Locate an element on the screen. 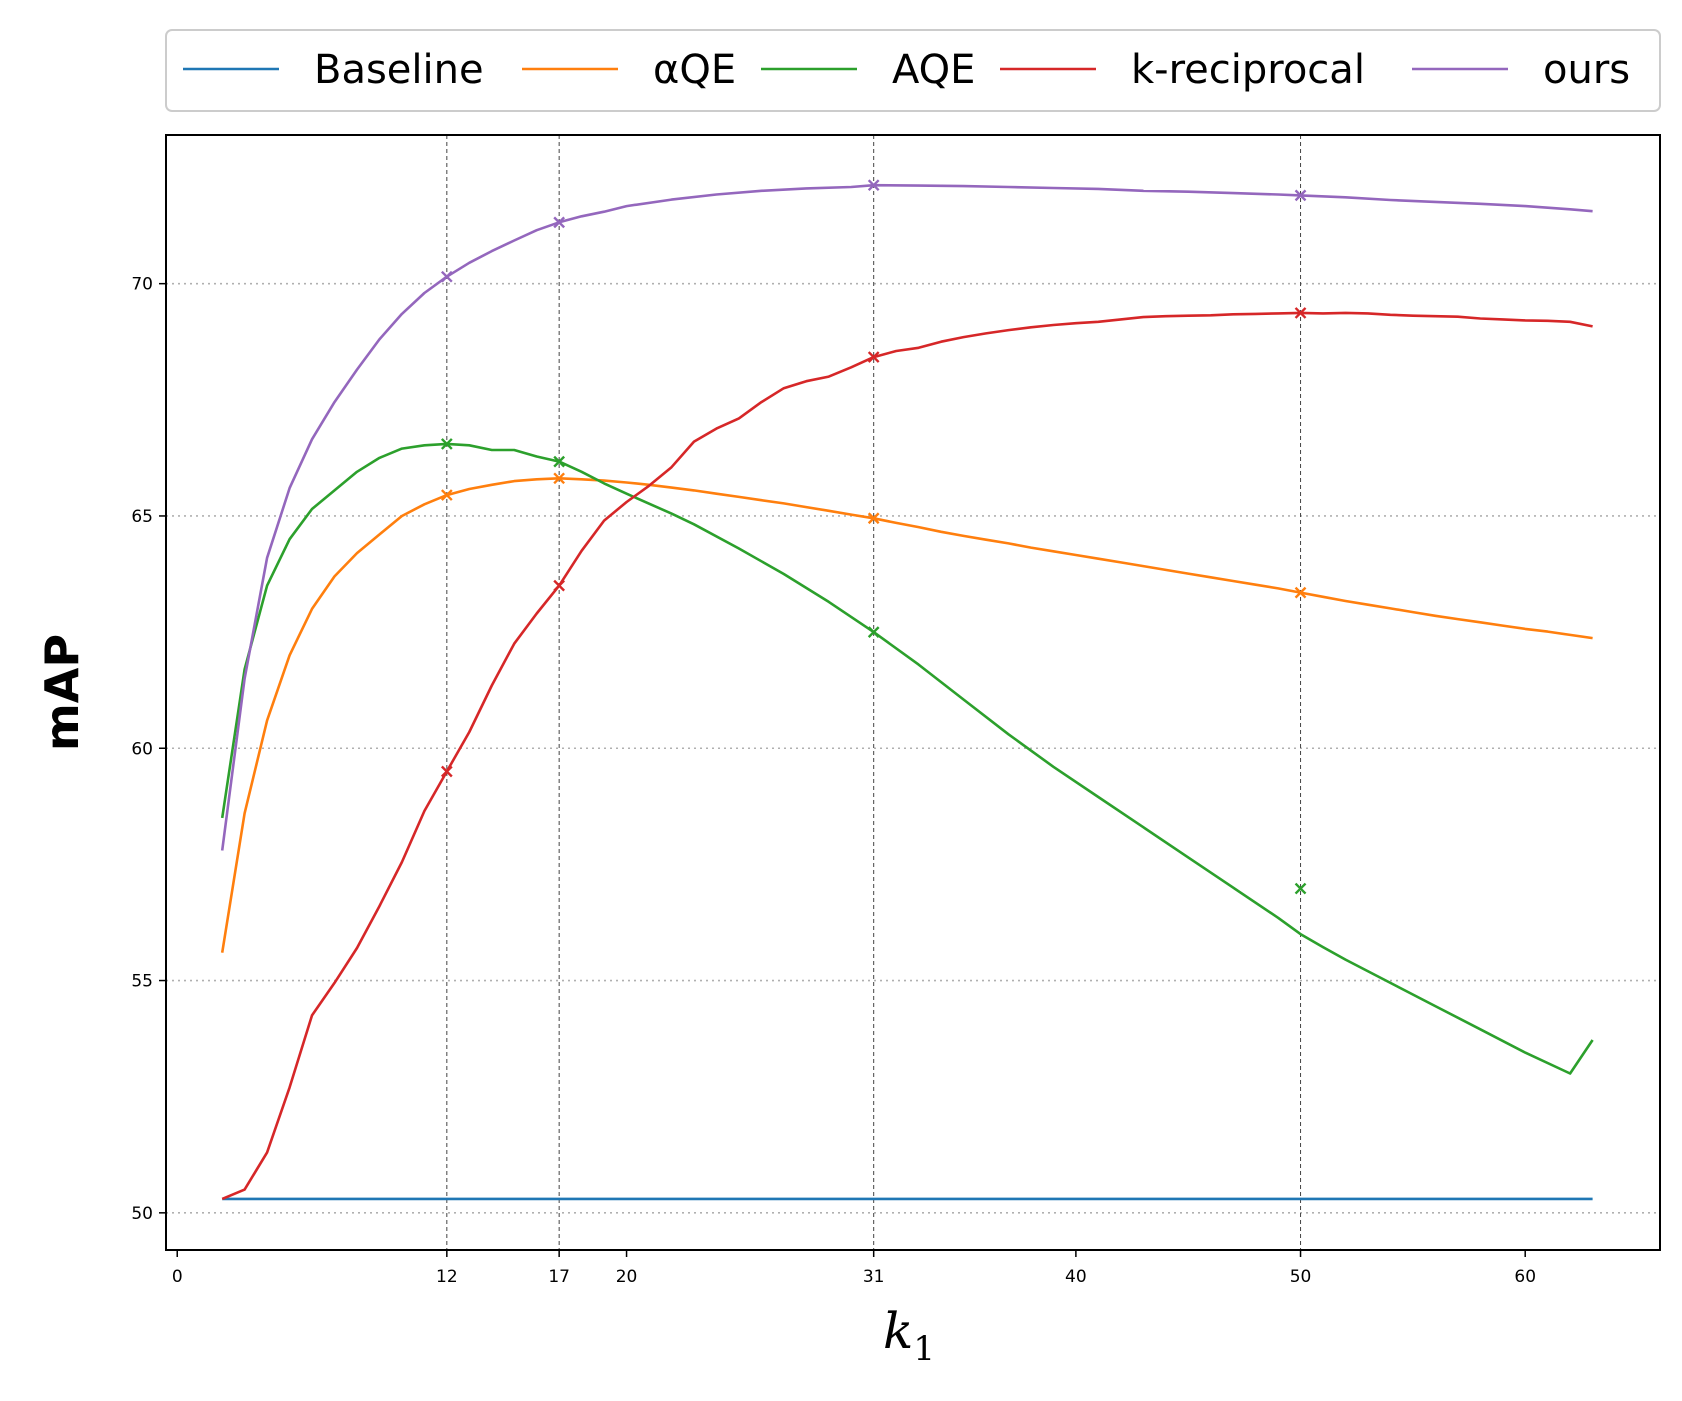 The image size is (1682, 1401). legend-label-2: AQE is located at coordinates (933, 70).